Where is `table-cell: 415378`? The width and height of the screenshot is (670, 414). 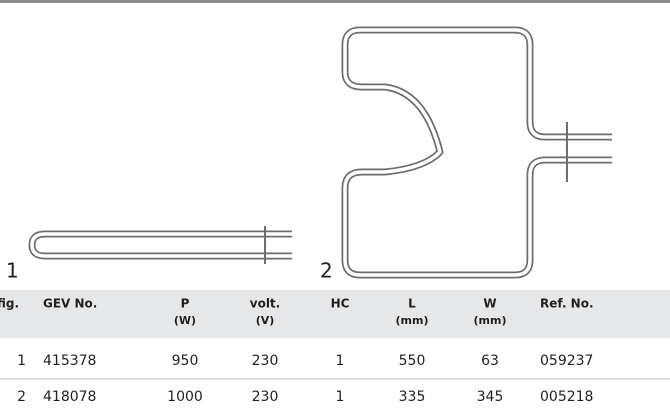
table-cell: 415378 is located at coordinates (69, 361).